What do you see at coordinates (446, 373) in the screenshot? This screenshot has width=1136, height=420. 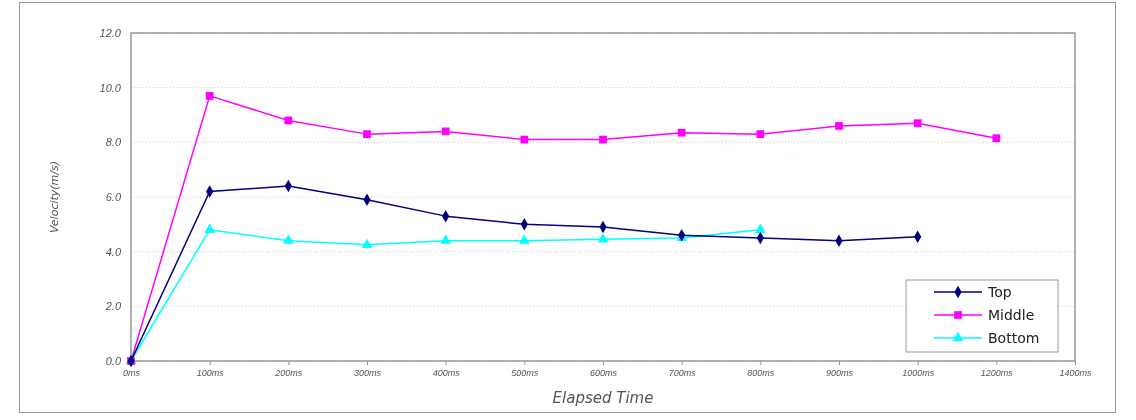 I see `x-tick-label: 400ms` at bounding box center [446, 373].